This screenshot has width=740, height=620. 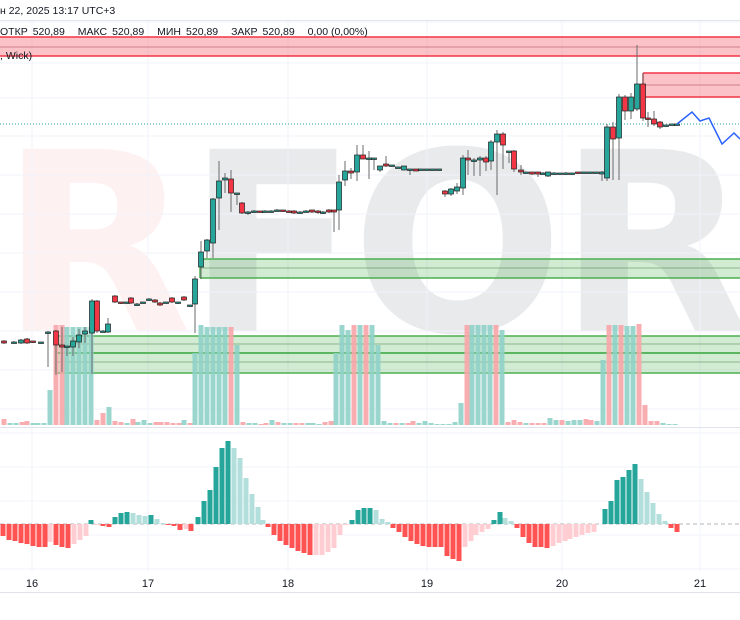 I want to click on header-datetime: н 22, 2025 13:17 UTC+3, so click(x=58, y=11).